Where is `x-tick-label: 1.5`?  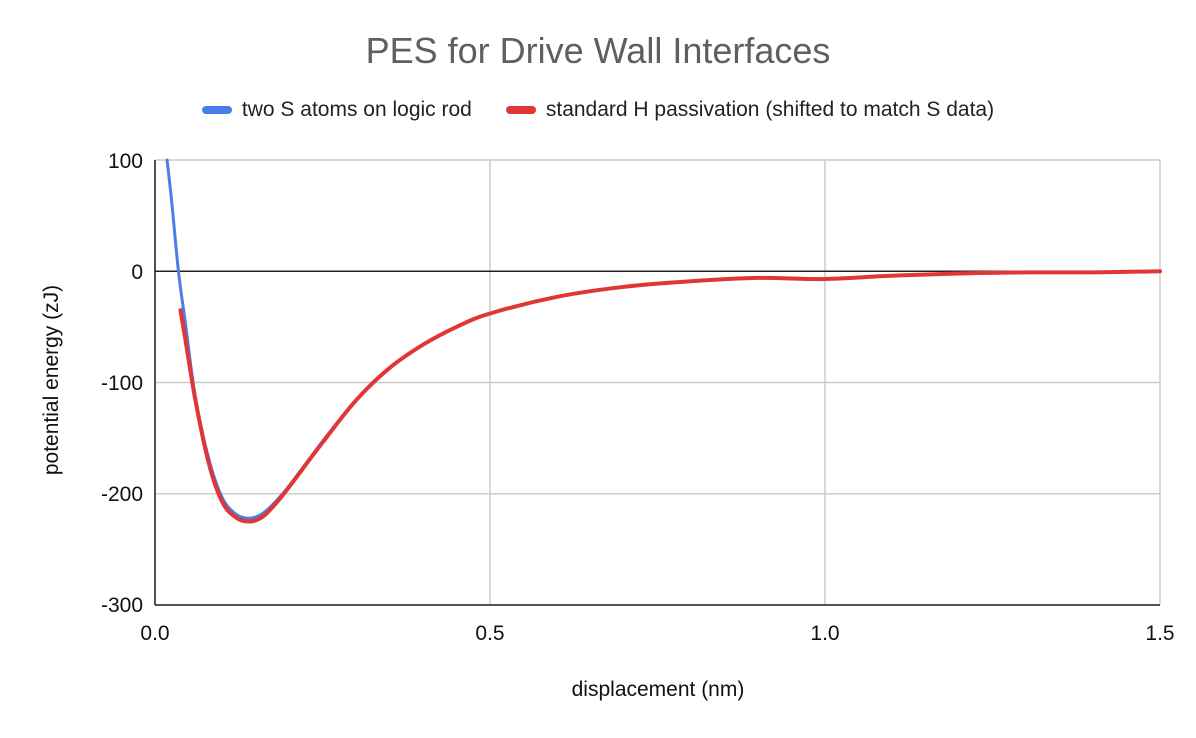
x-tick-label: 1.5 is located at coordinates (1160, 633).